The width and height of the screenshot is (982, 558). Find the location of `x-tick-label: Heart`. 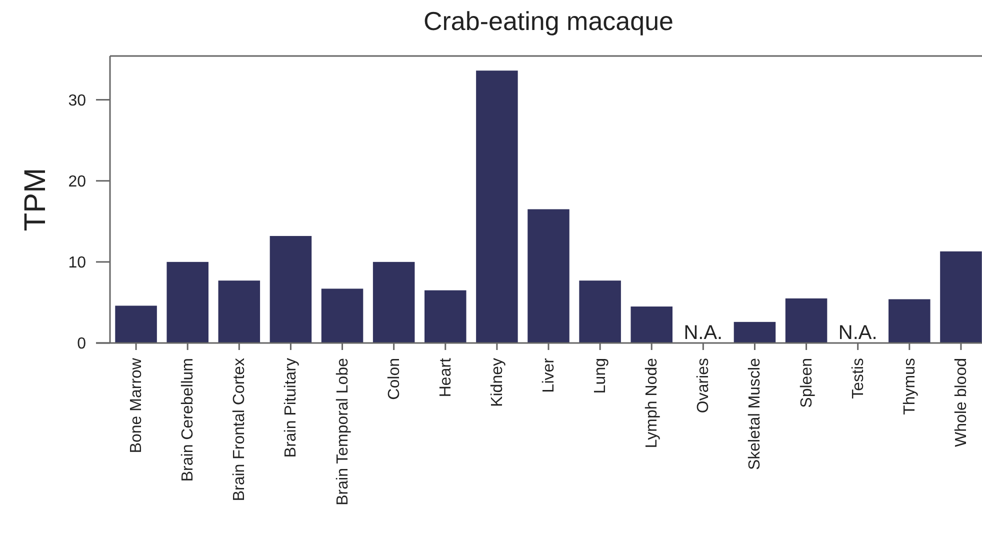

x-tick-label: Heart is located at coordinates (445, 377).